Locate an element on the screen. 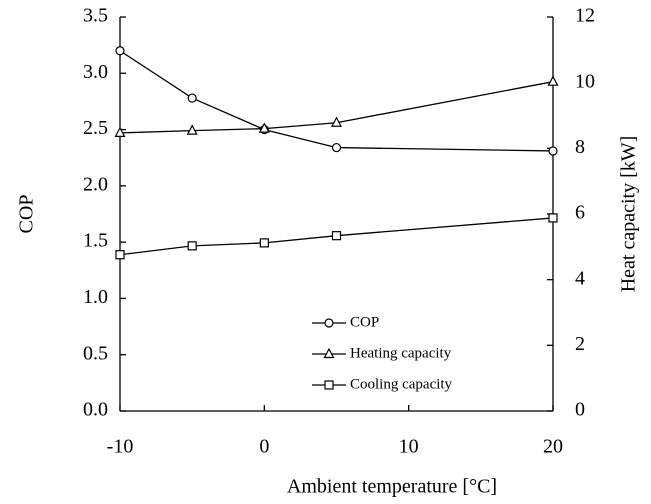 The width and height of the screenshot is (651, 504). y2-tick-label: 10 is located at coordinates (585, 81).